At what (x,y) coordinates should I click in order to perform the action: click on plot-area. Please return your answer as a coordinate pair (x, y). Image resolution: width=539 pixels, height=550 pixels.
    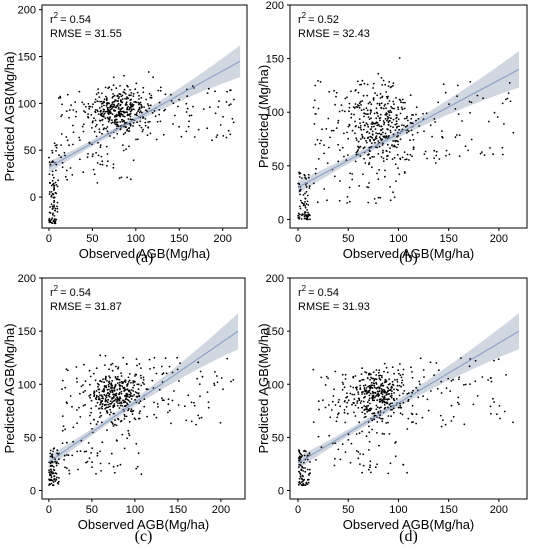
    Looking at the image, I should click on (143, 400).